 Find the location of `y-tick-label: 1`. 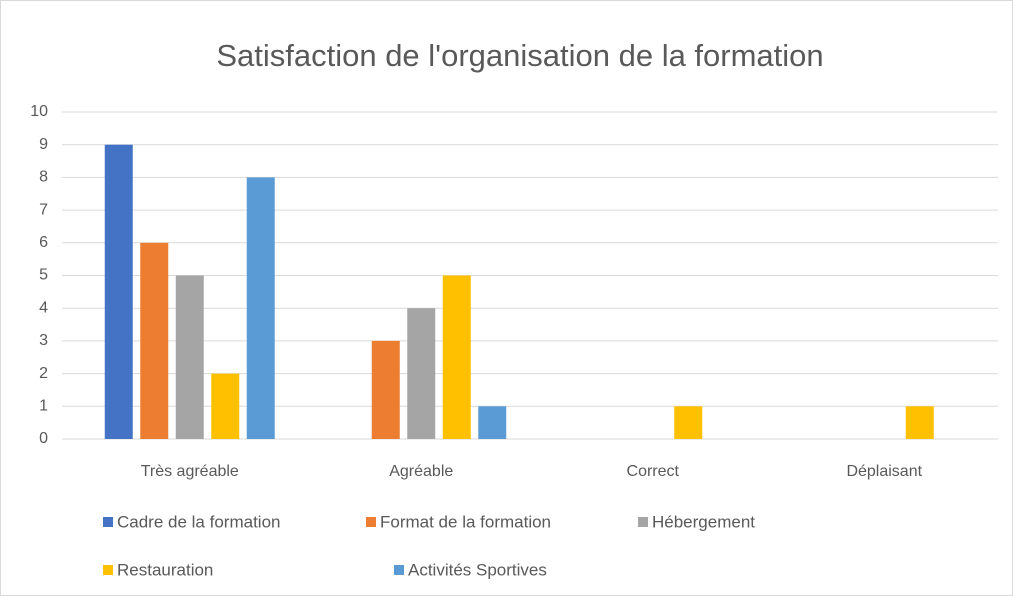

y-tick-label: 1 is located at coordinates (43, 406).